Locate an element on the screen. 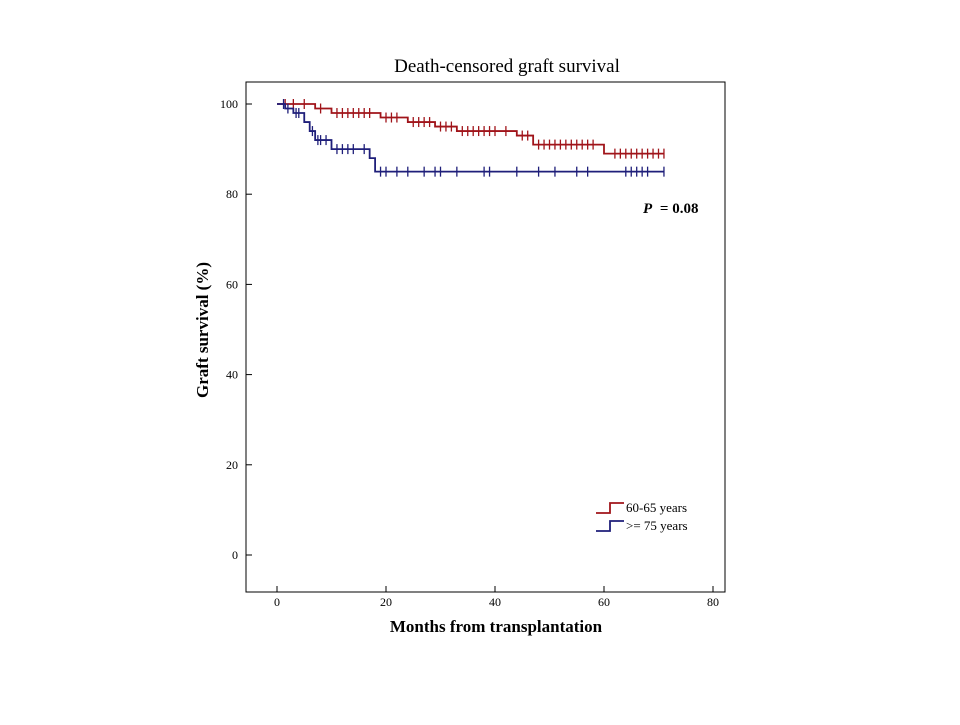  legend: 60-65 years >= 75 years is located at coordinates (642, 516).